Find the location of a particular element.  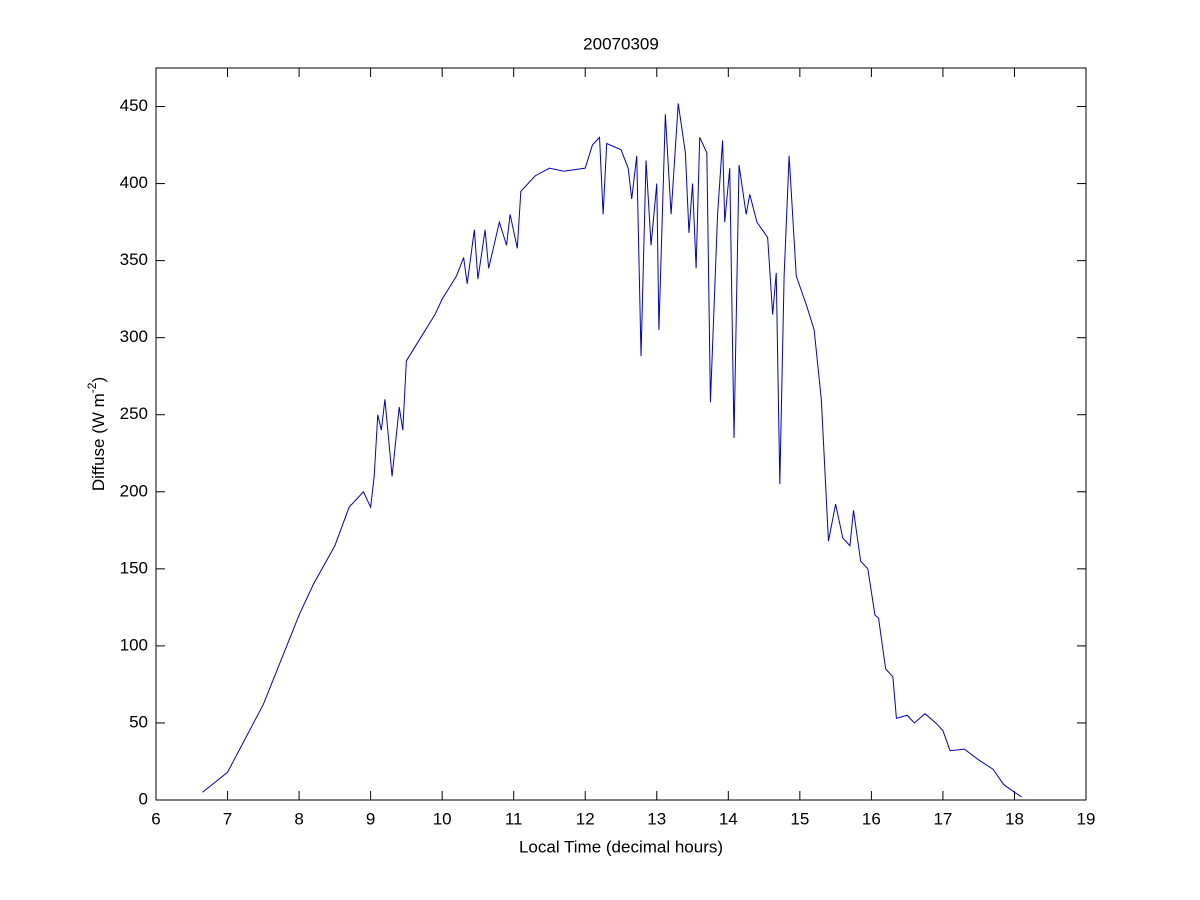

y-tick-label: 400 is located at coordinates (134, 182).